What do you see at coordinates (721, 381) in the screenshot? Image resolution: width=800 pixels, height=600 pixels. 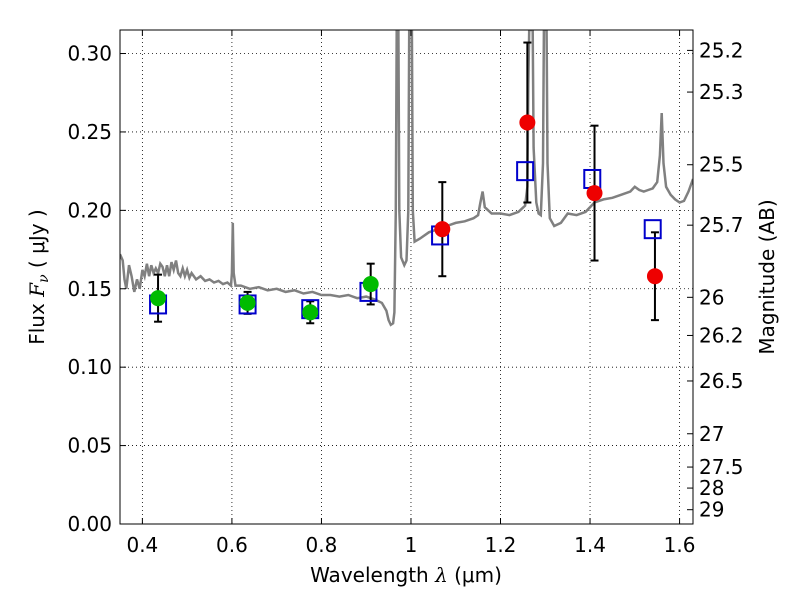 I see `y2-tick-label: 26.5` at bounding box center [721, 381].